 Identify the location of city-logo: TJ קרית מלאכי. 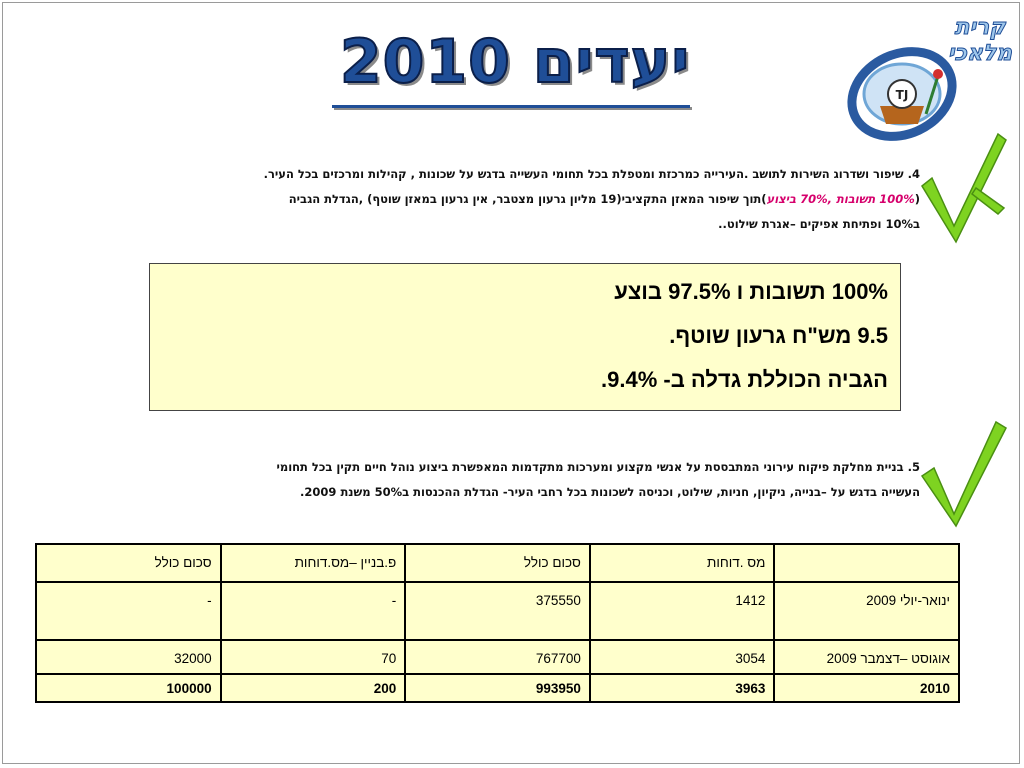
(930, 78).